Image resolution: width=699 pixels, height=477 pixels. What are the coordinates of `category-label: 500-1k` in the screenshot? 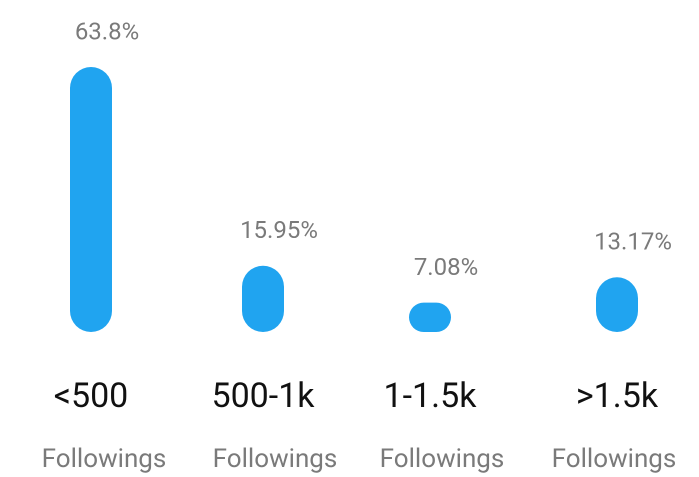 It's located at (263, 396).